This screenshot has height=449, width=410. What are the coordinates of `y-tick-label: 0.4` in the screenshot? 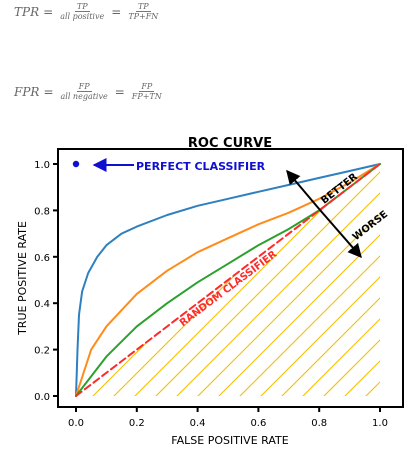 It's located at (42, 304).